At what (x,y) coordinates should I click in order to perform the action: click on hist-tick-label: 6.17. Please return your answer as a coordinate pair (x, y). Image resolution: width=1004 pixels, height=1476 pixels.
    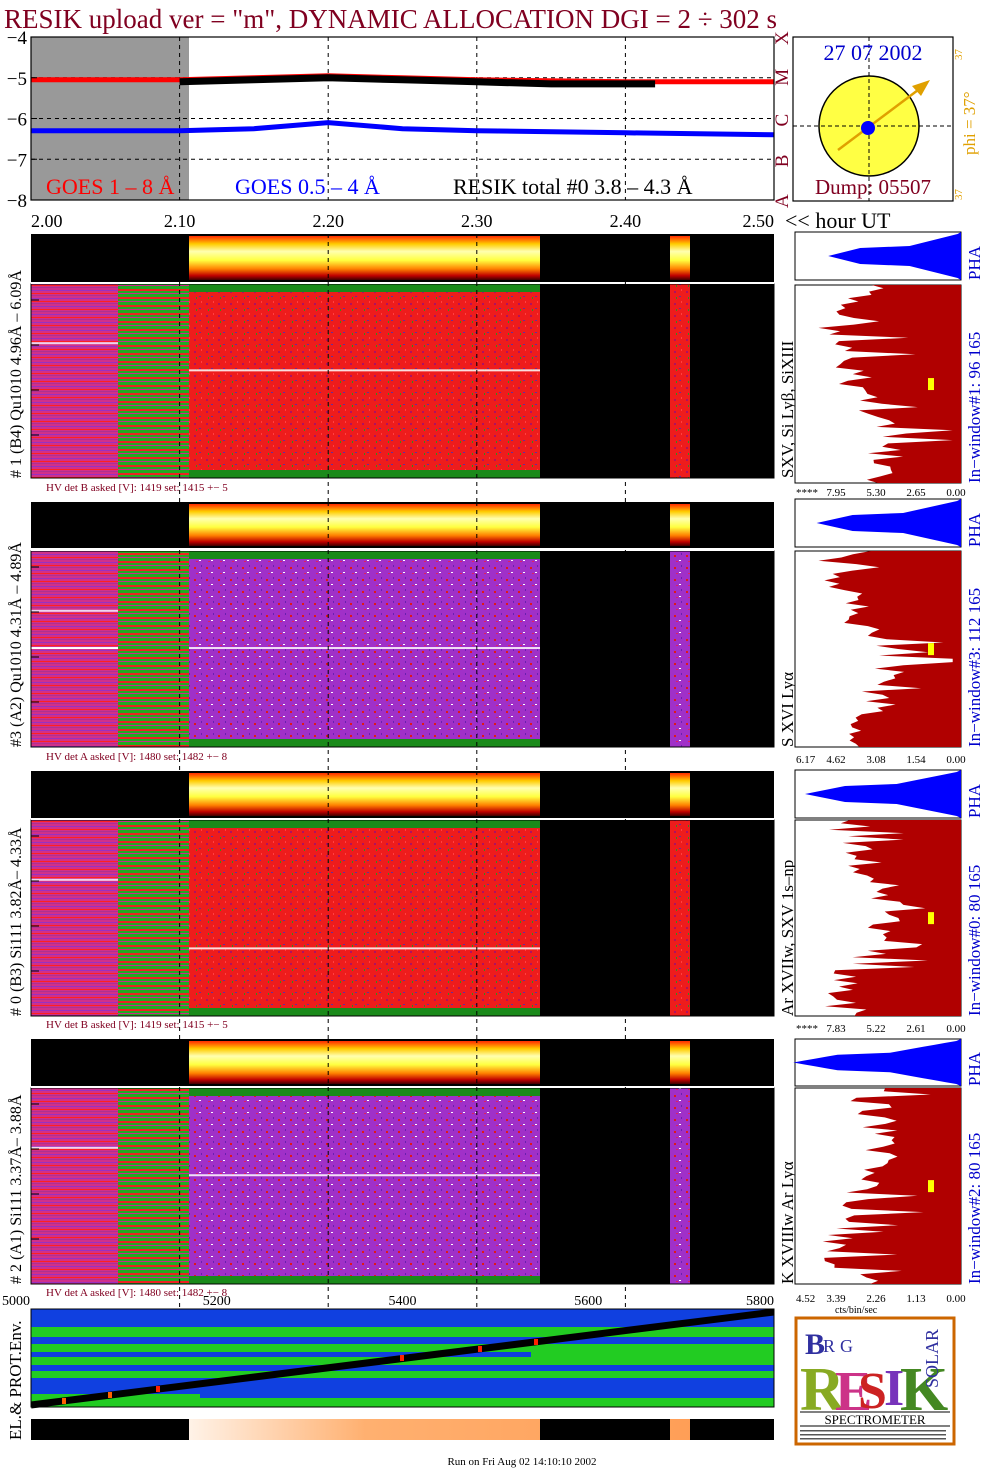
    Looking at the image, I should click on (806, 760).